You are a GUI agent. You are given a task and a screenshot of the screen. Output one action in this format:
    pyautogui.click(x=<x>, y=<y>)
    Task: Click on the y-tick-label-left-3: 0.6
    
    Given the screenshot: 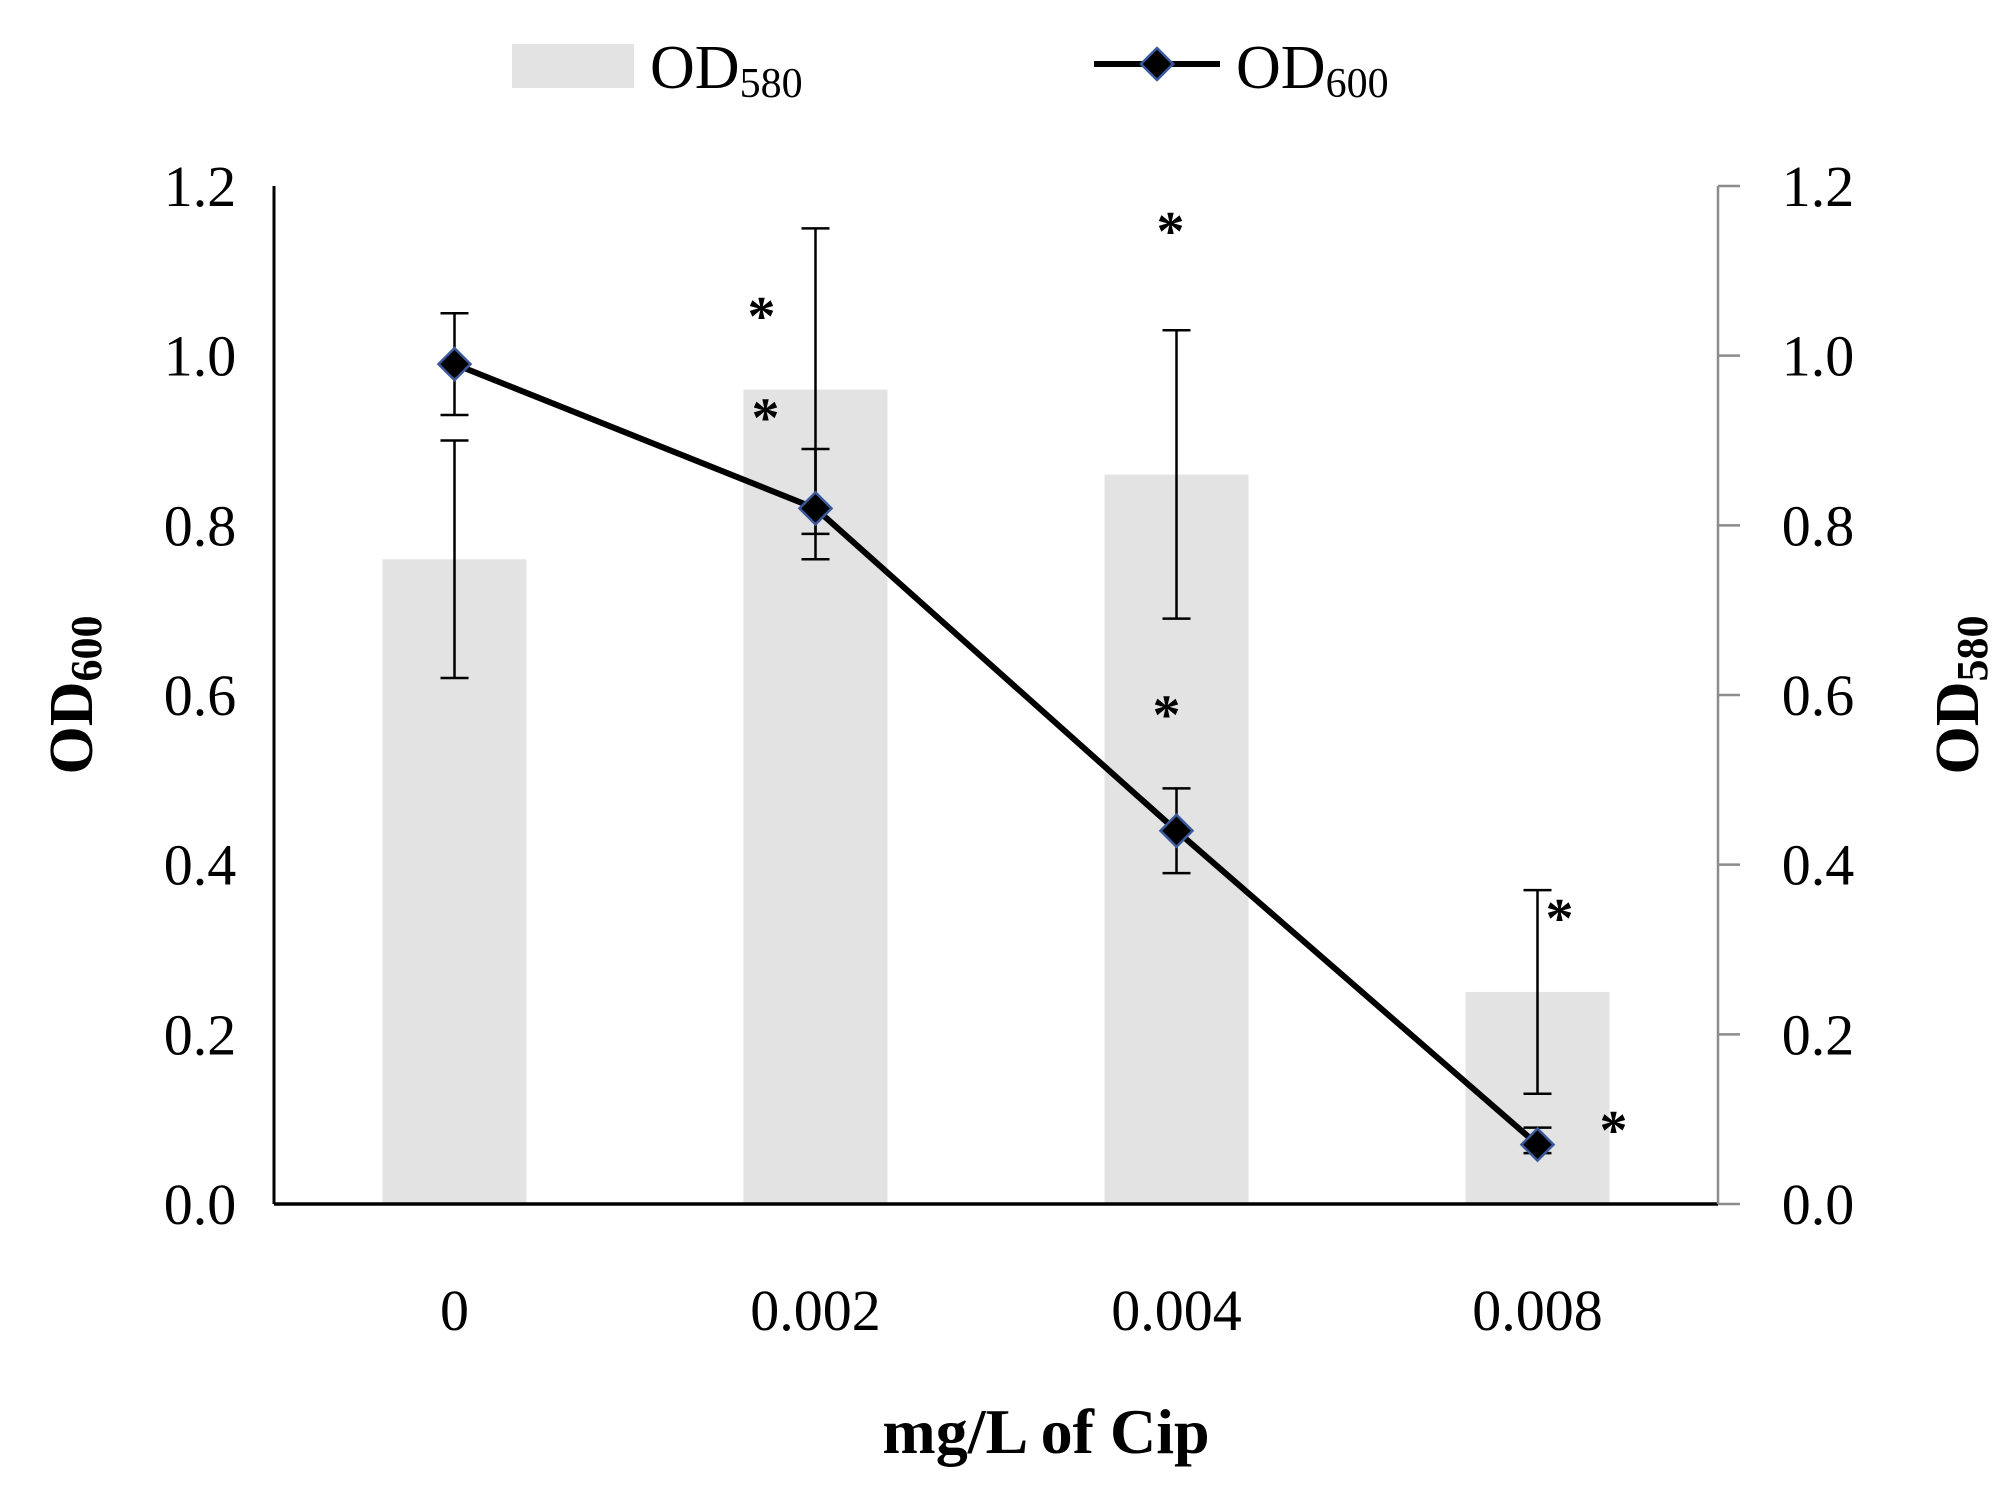 What is the action you would take?
    pyautogui.click(x=200, y=695)
    